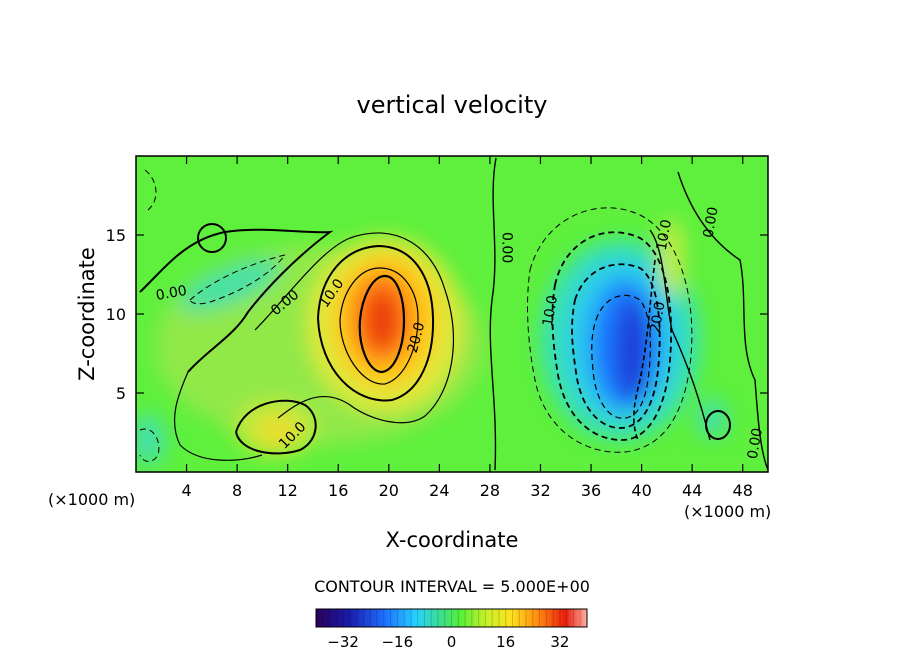 The width and height of the screenshot is (904, 654). What do you see at coordinates (87, 314) in the screenshot?
I see `y-axis-label: Z-coordinate` at bounding box center [87, 314].